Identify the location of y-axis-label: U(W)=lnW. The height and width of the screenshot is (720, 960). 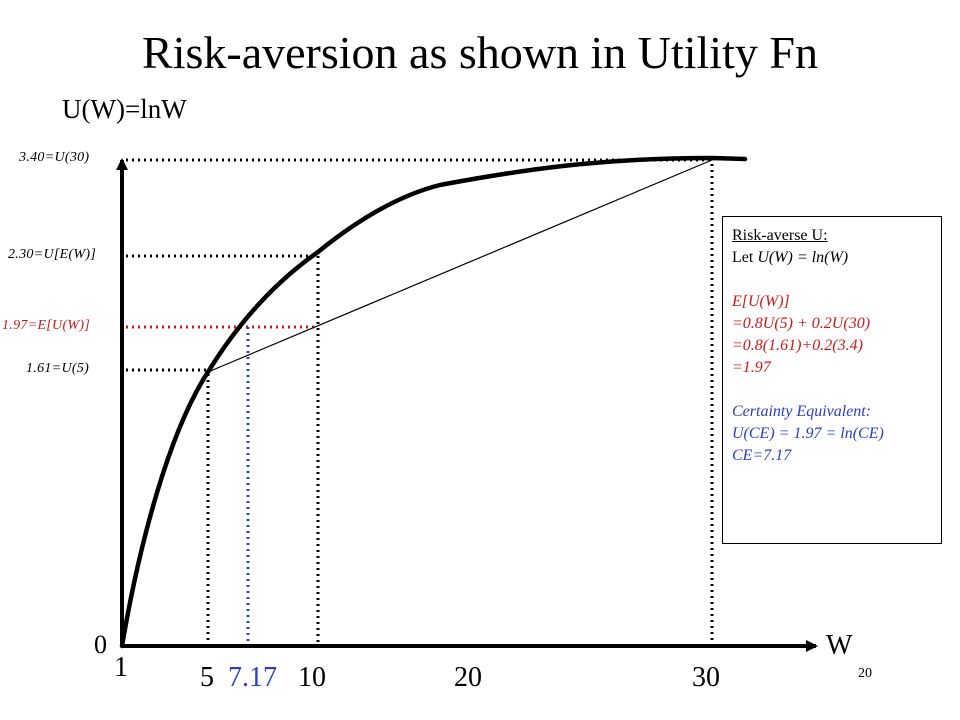
(124, 109).